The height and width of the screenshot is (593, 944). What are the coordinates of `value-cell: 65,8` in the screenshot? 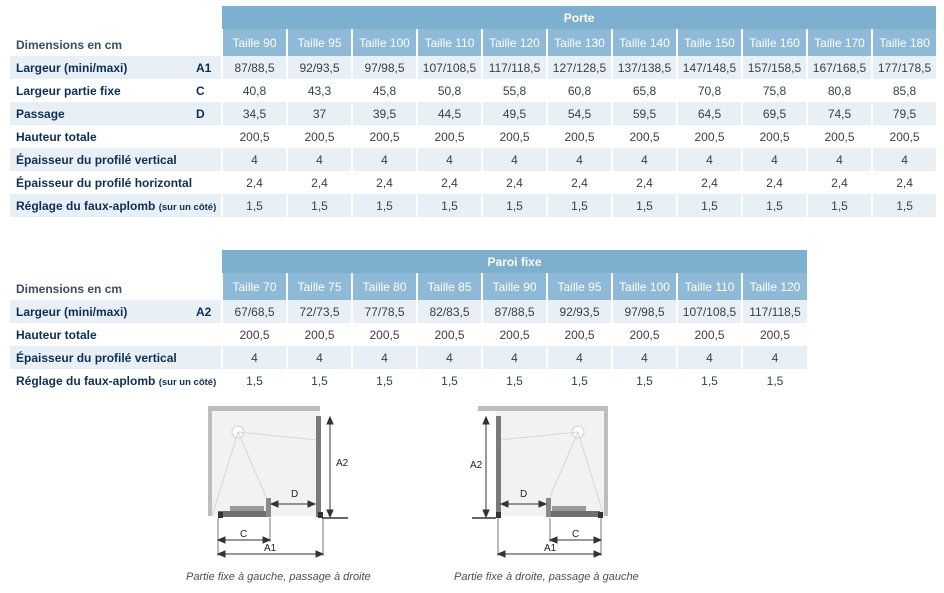 It's located at (644, 90).